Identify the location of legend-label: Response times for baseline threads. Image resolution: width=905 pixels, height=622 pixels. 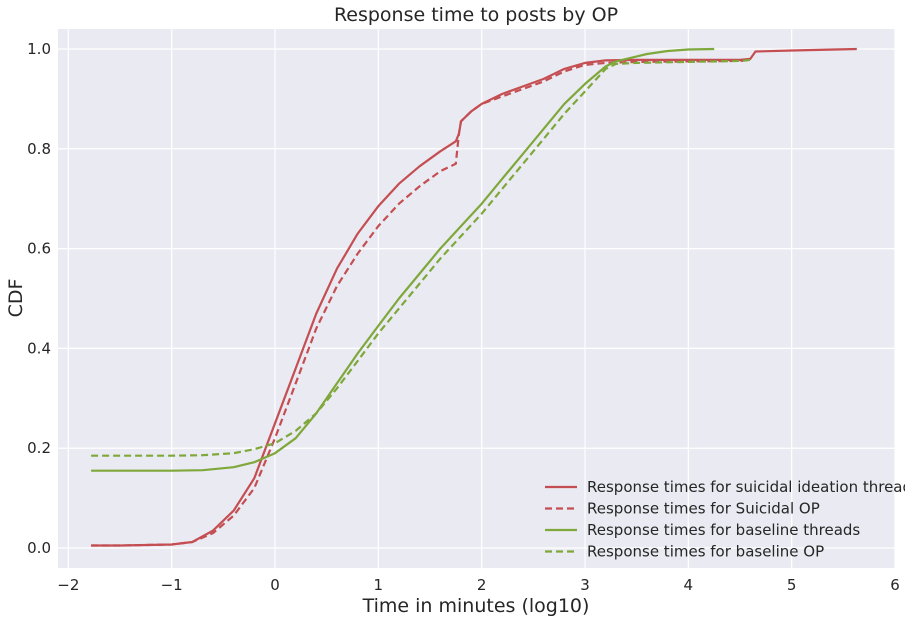
(723, 530).